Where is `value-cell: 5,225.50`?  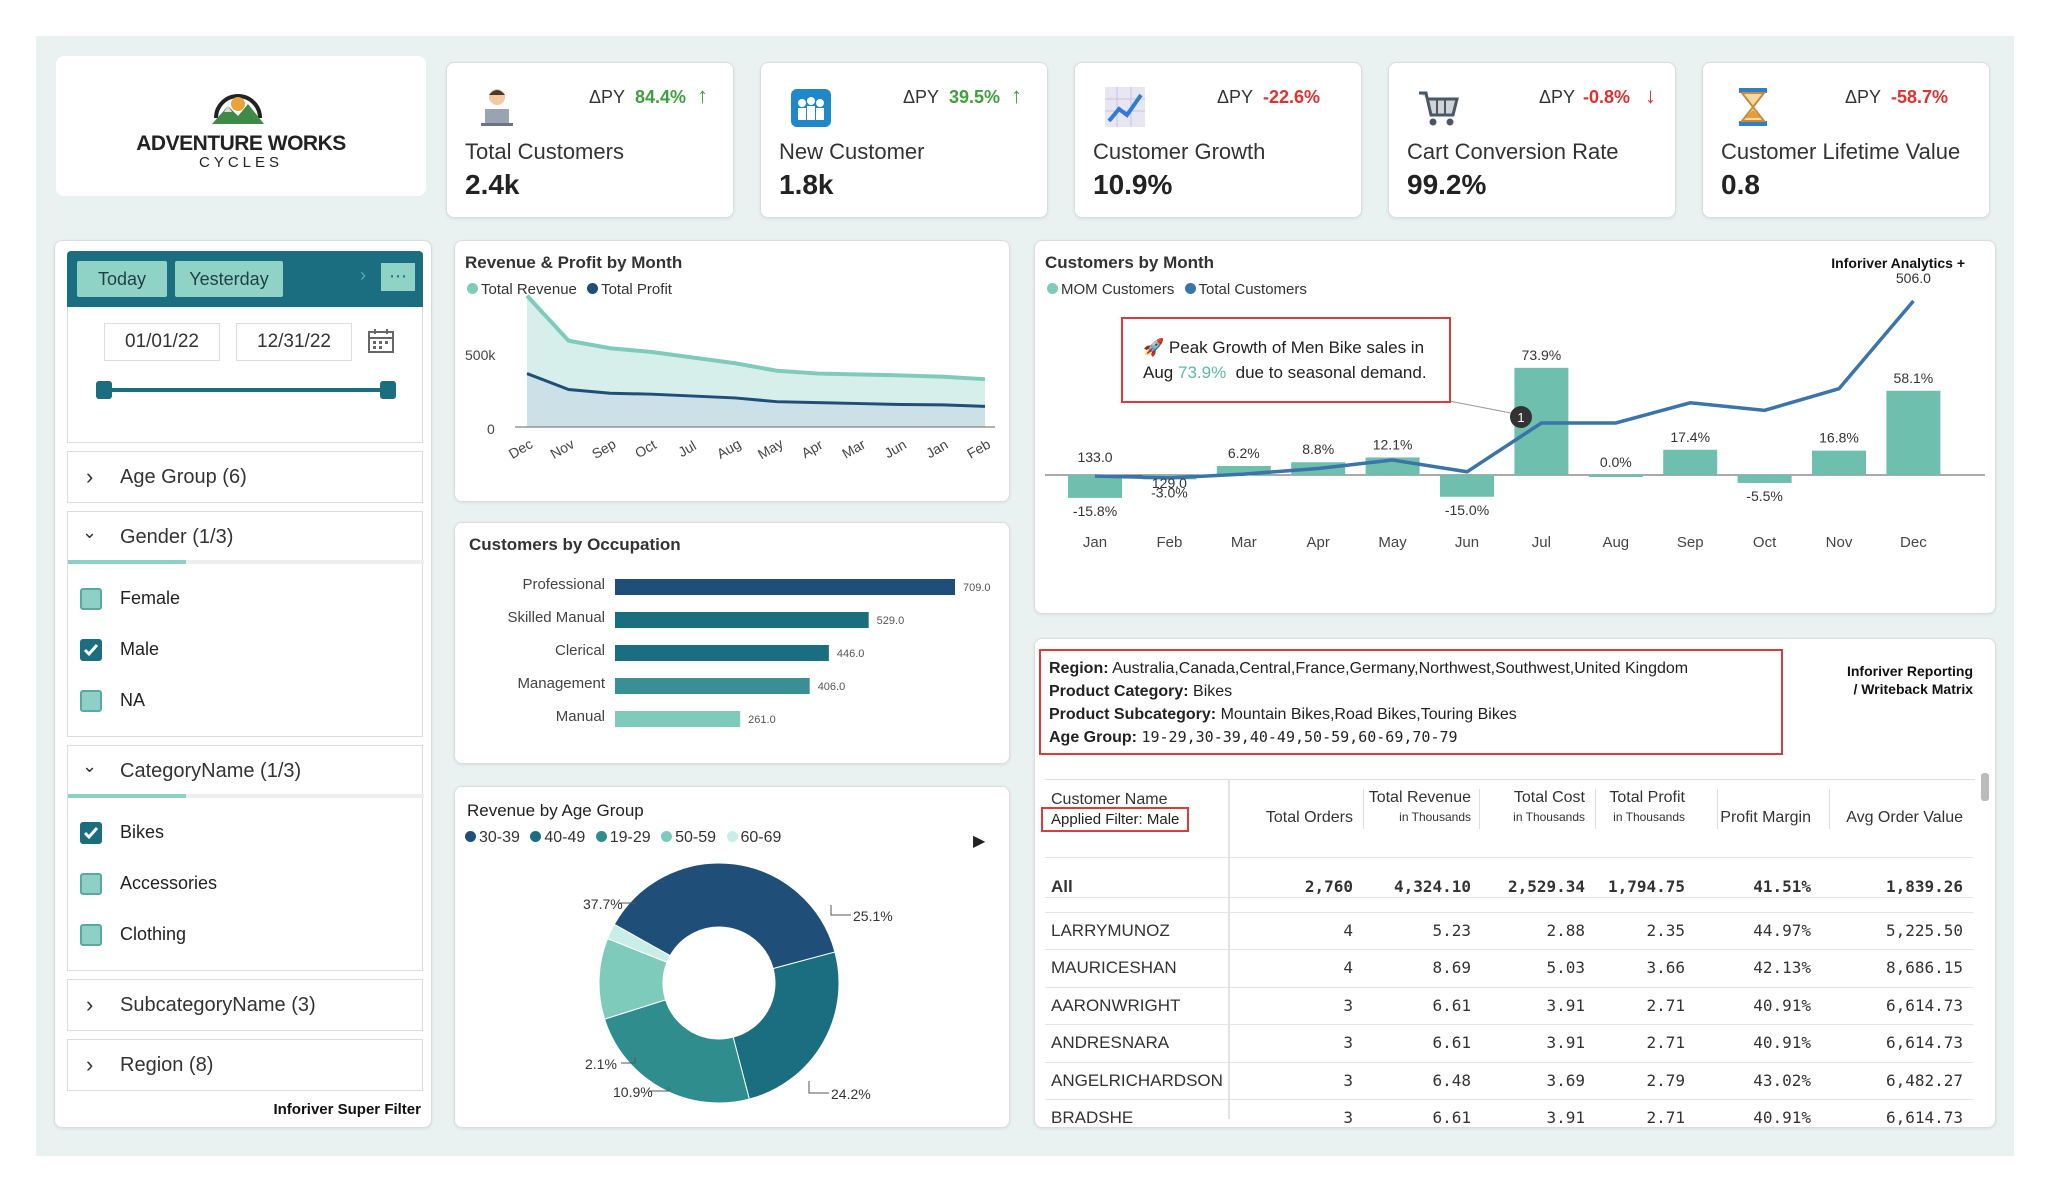 value-cell: 5,225.50 is located at coordinates (1924, 930).